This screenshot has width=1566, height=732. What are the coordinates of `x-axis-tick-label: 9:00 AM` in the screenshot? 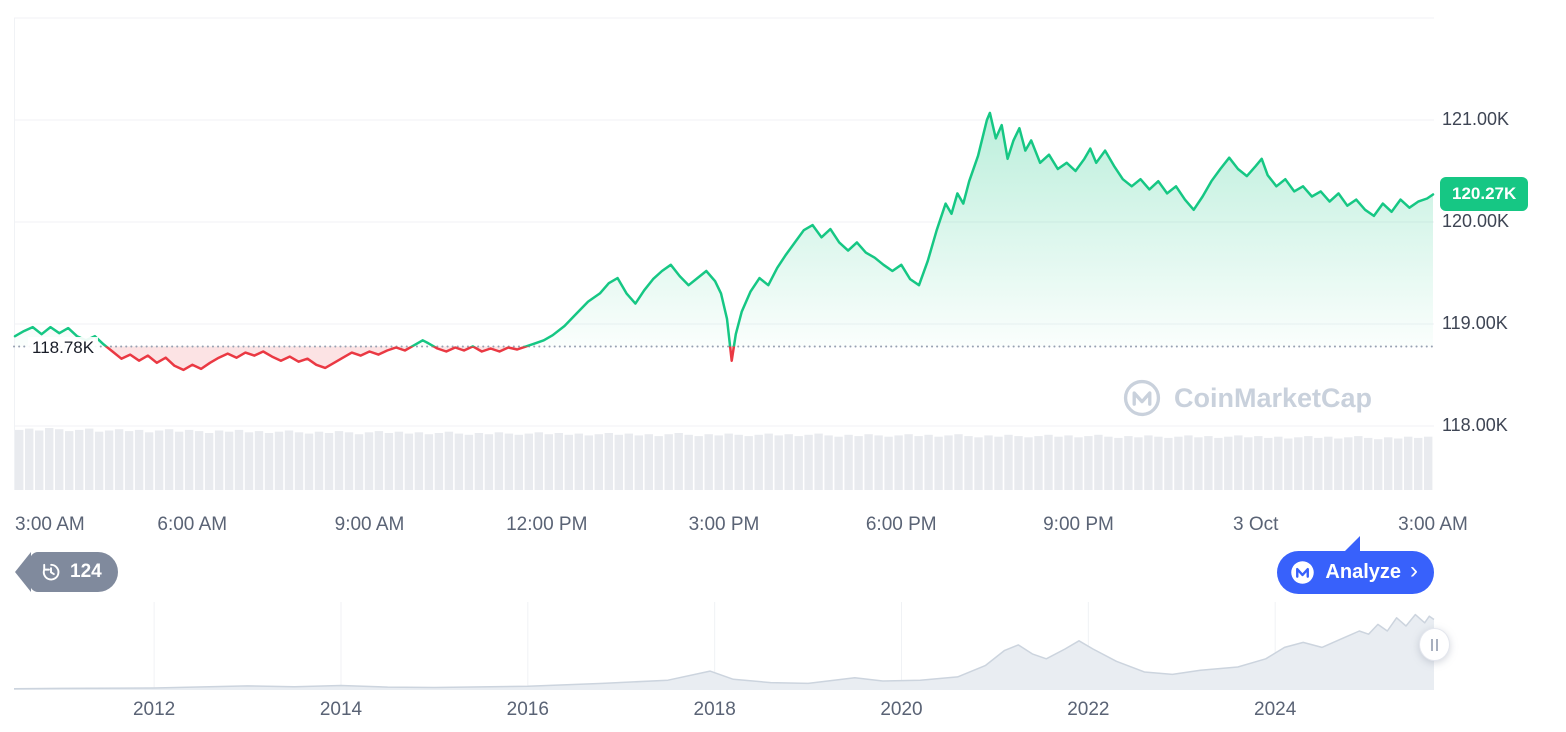 It's located at (369, 524).